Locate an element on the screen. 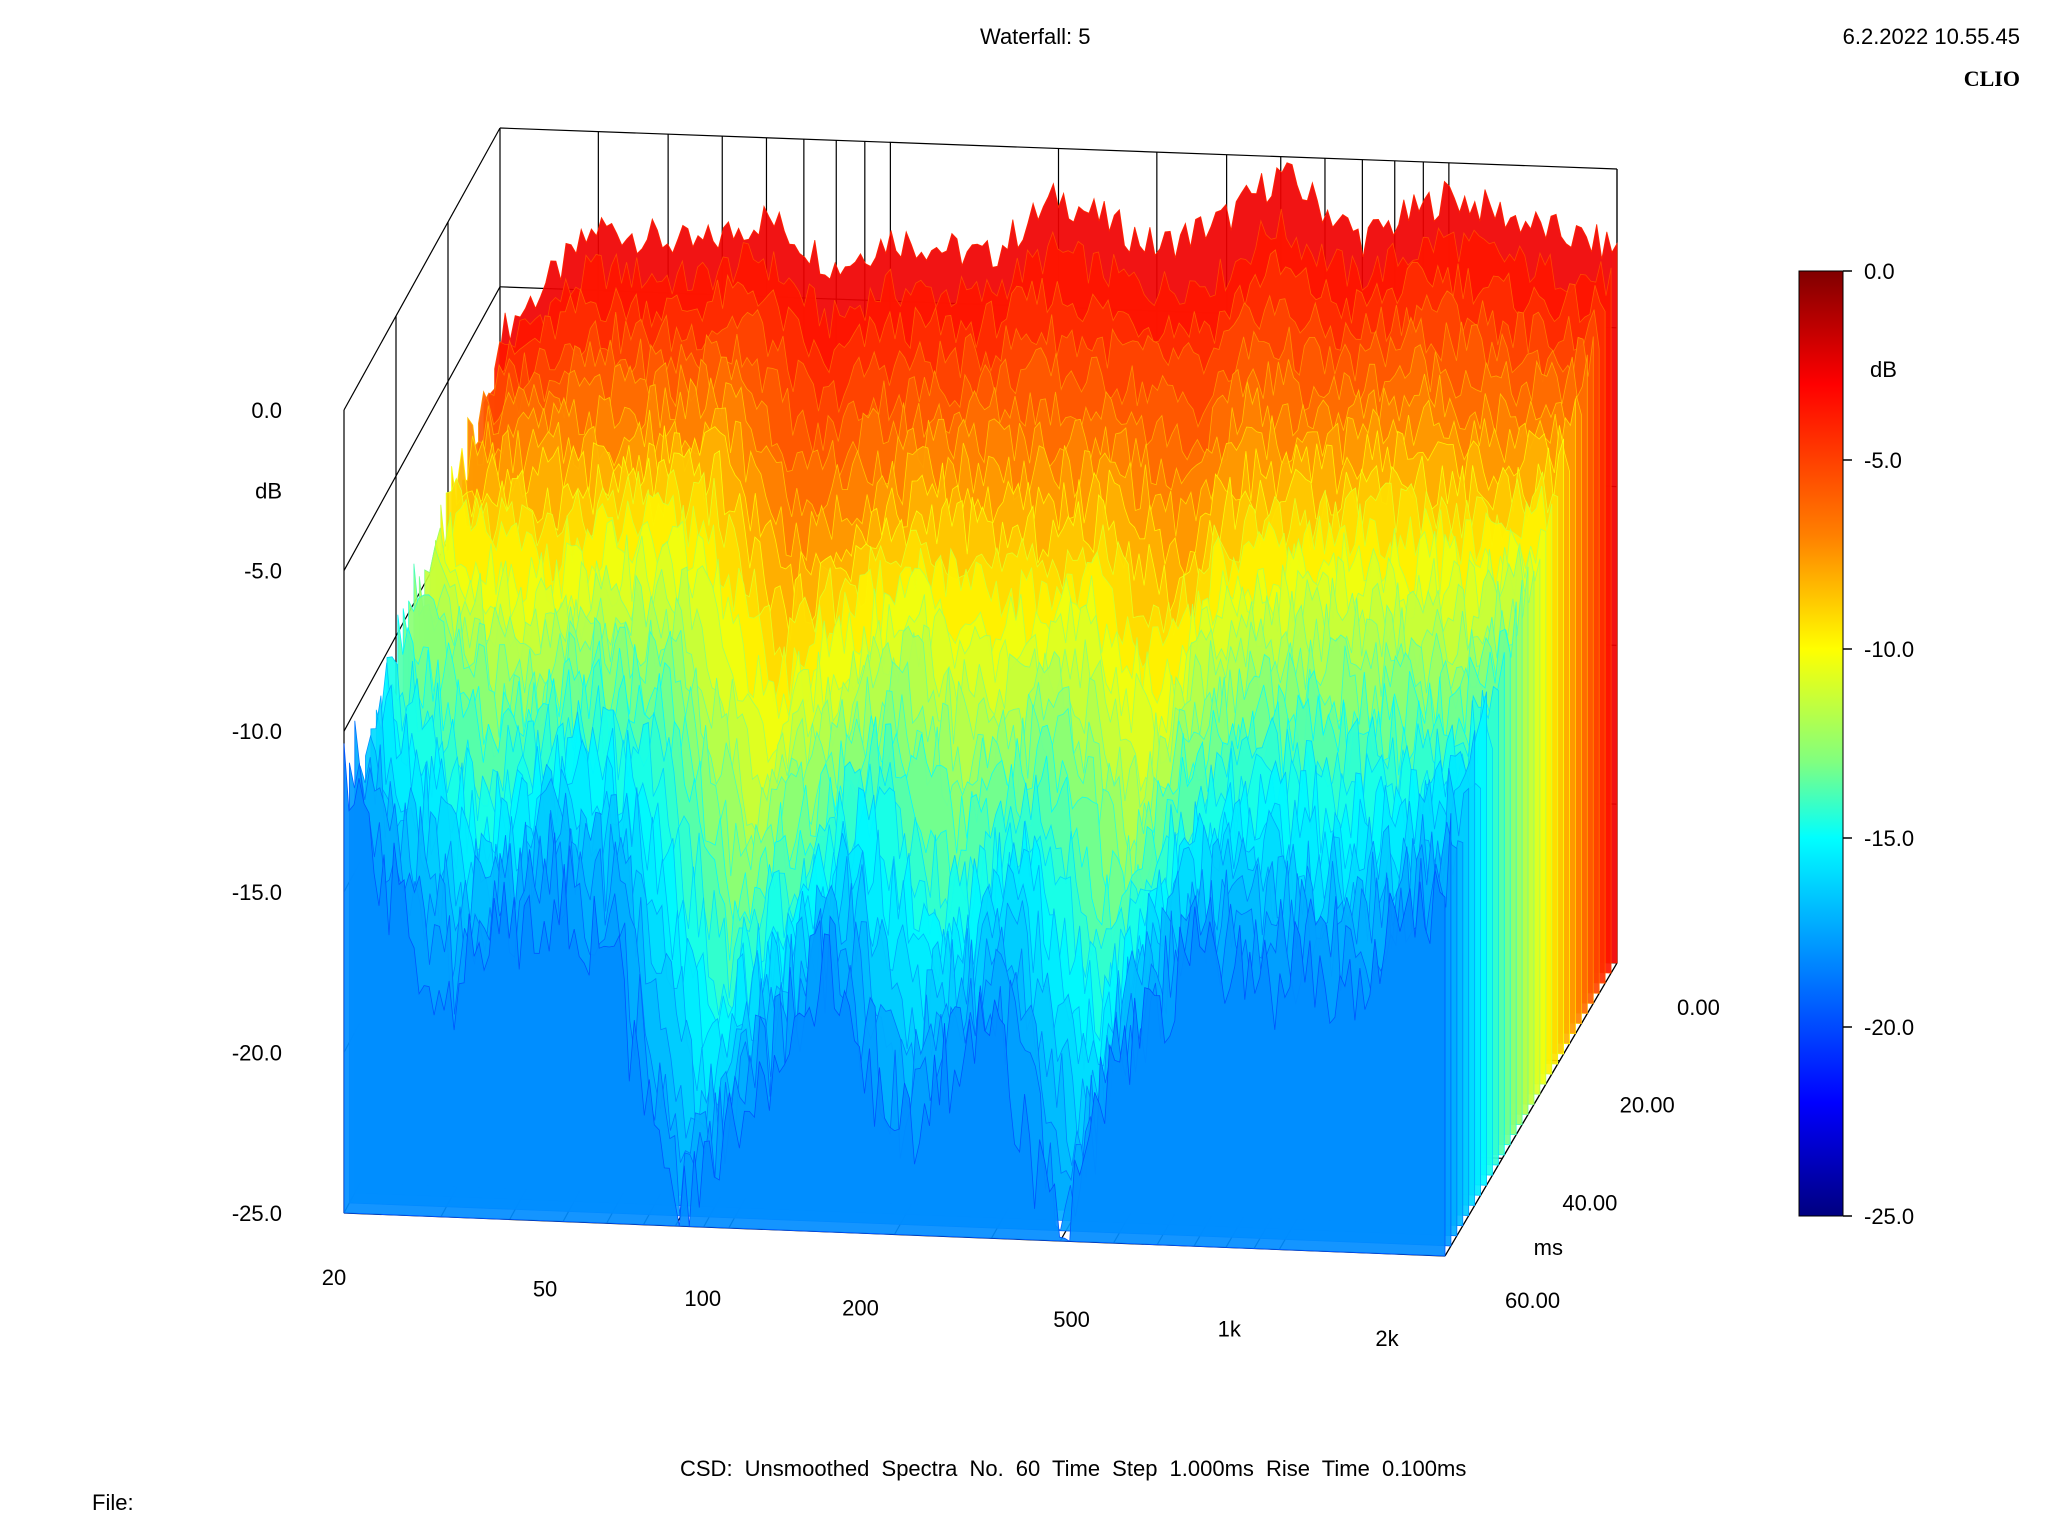 This screenshot has height=1536, width=2048. x-tick-label: 1k is located at coordinates (1230, 1329).